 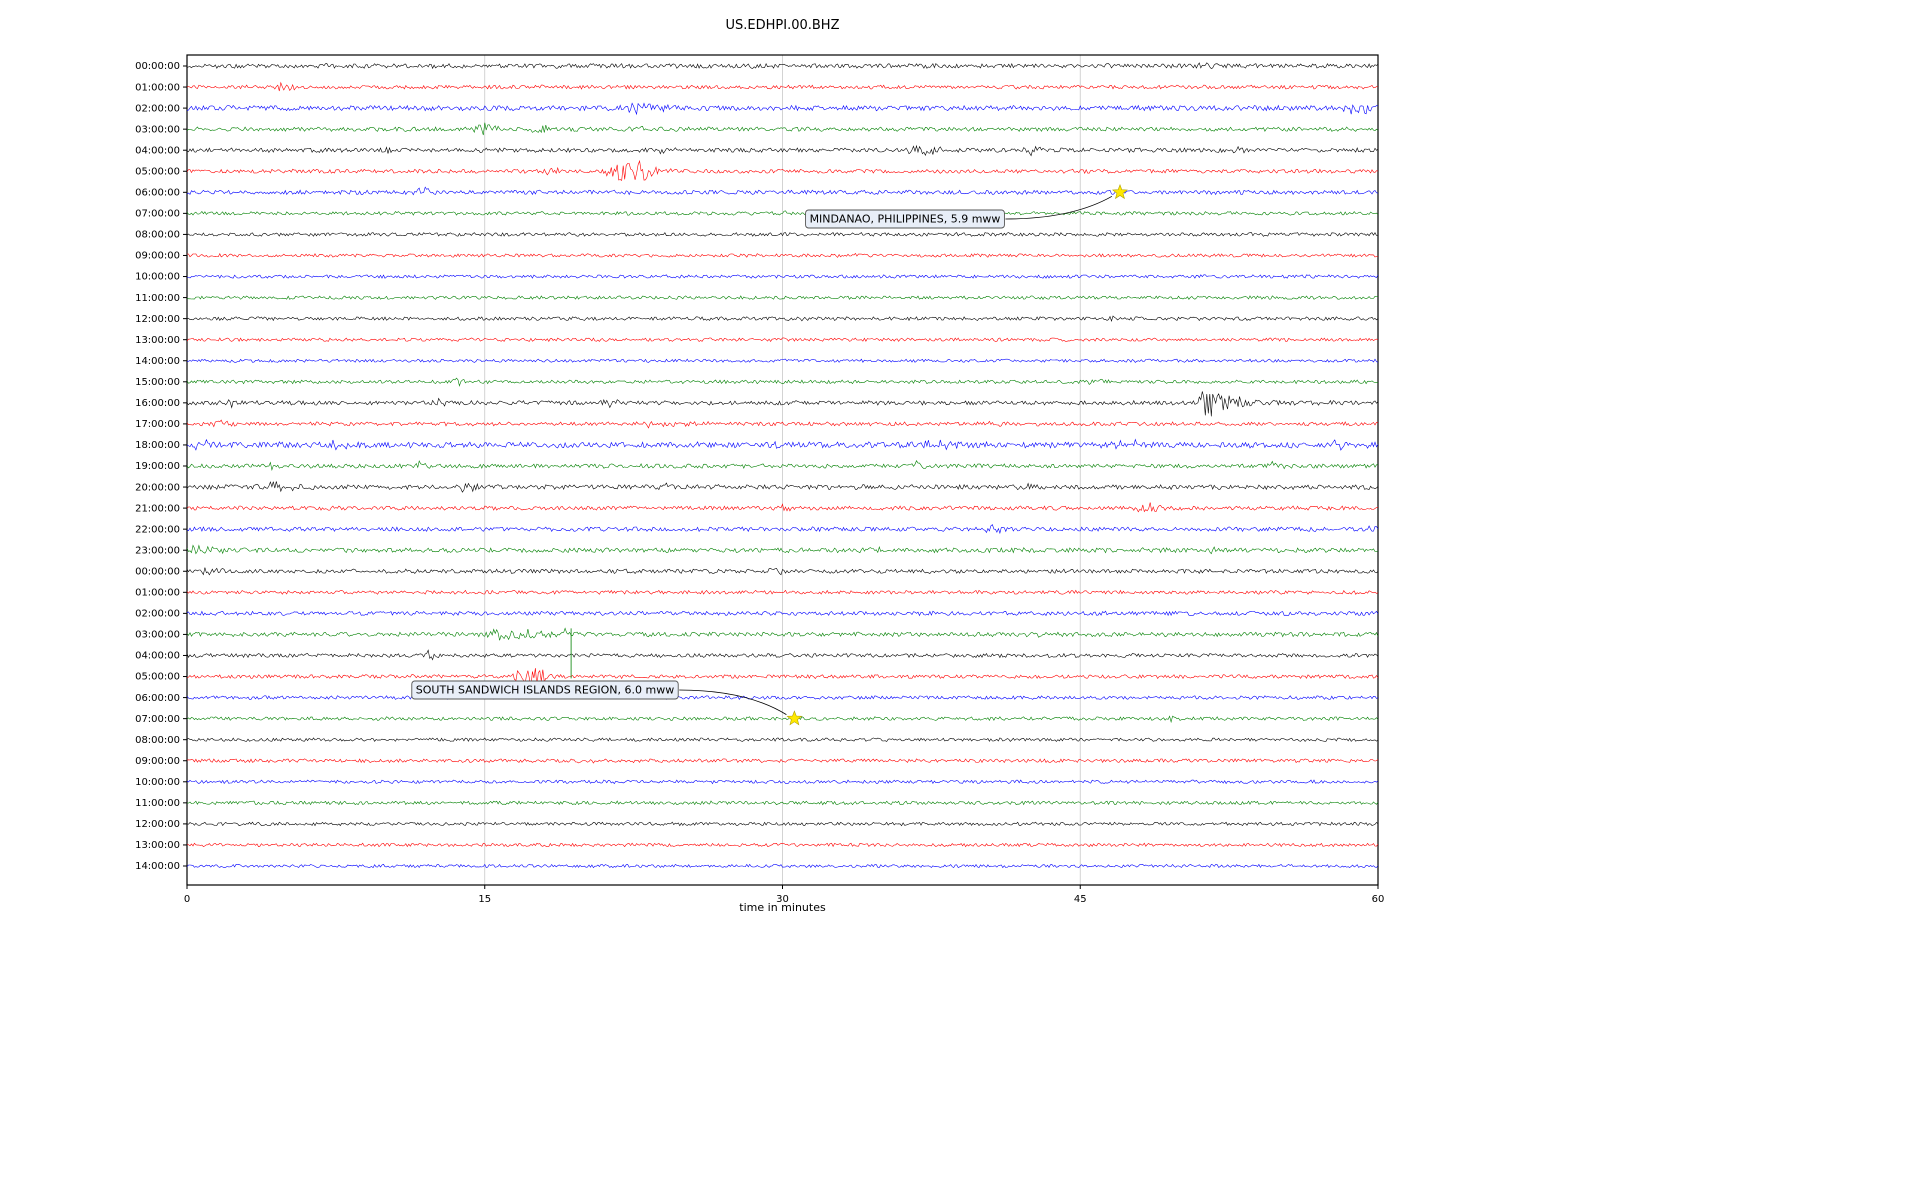 I want to click on x-tick-label: 30, so click(x=782, y=899).